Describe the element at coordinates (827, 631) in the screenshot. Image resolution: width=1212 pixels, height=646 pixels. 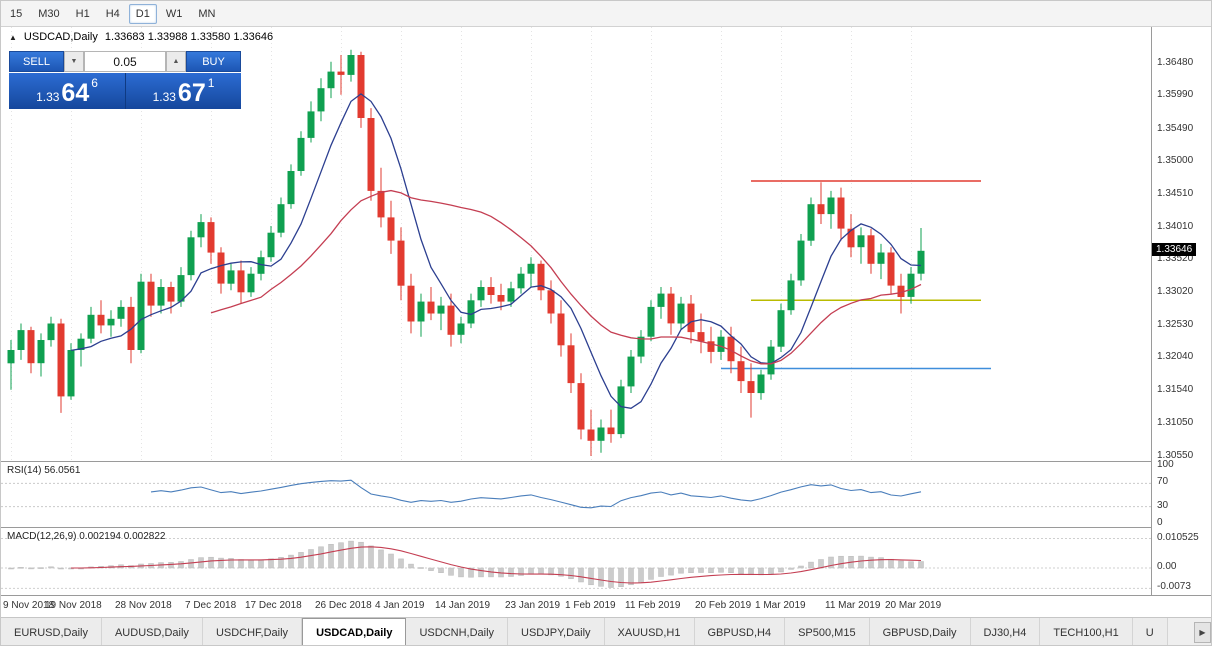
I see `tab-sp500-m15: SP500,M15` at that location.